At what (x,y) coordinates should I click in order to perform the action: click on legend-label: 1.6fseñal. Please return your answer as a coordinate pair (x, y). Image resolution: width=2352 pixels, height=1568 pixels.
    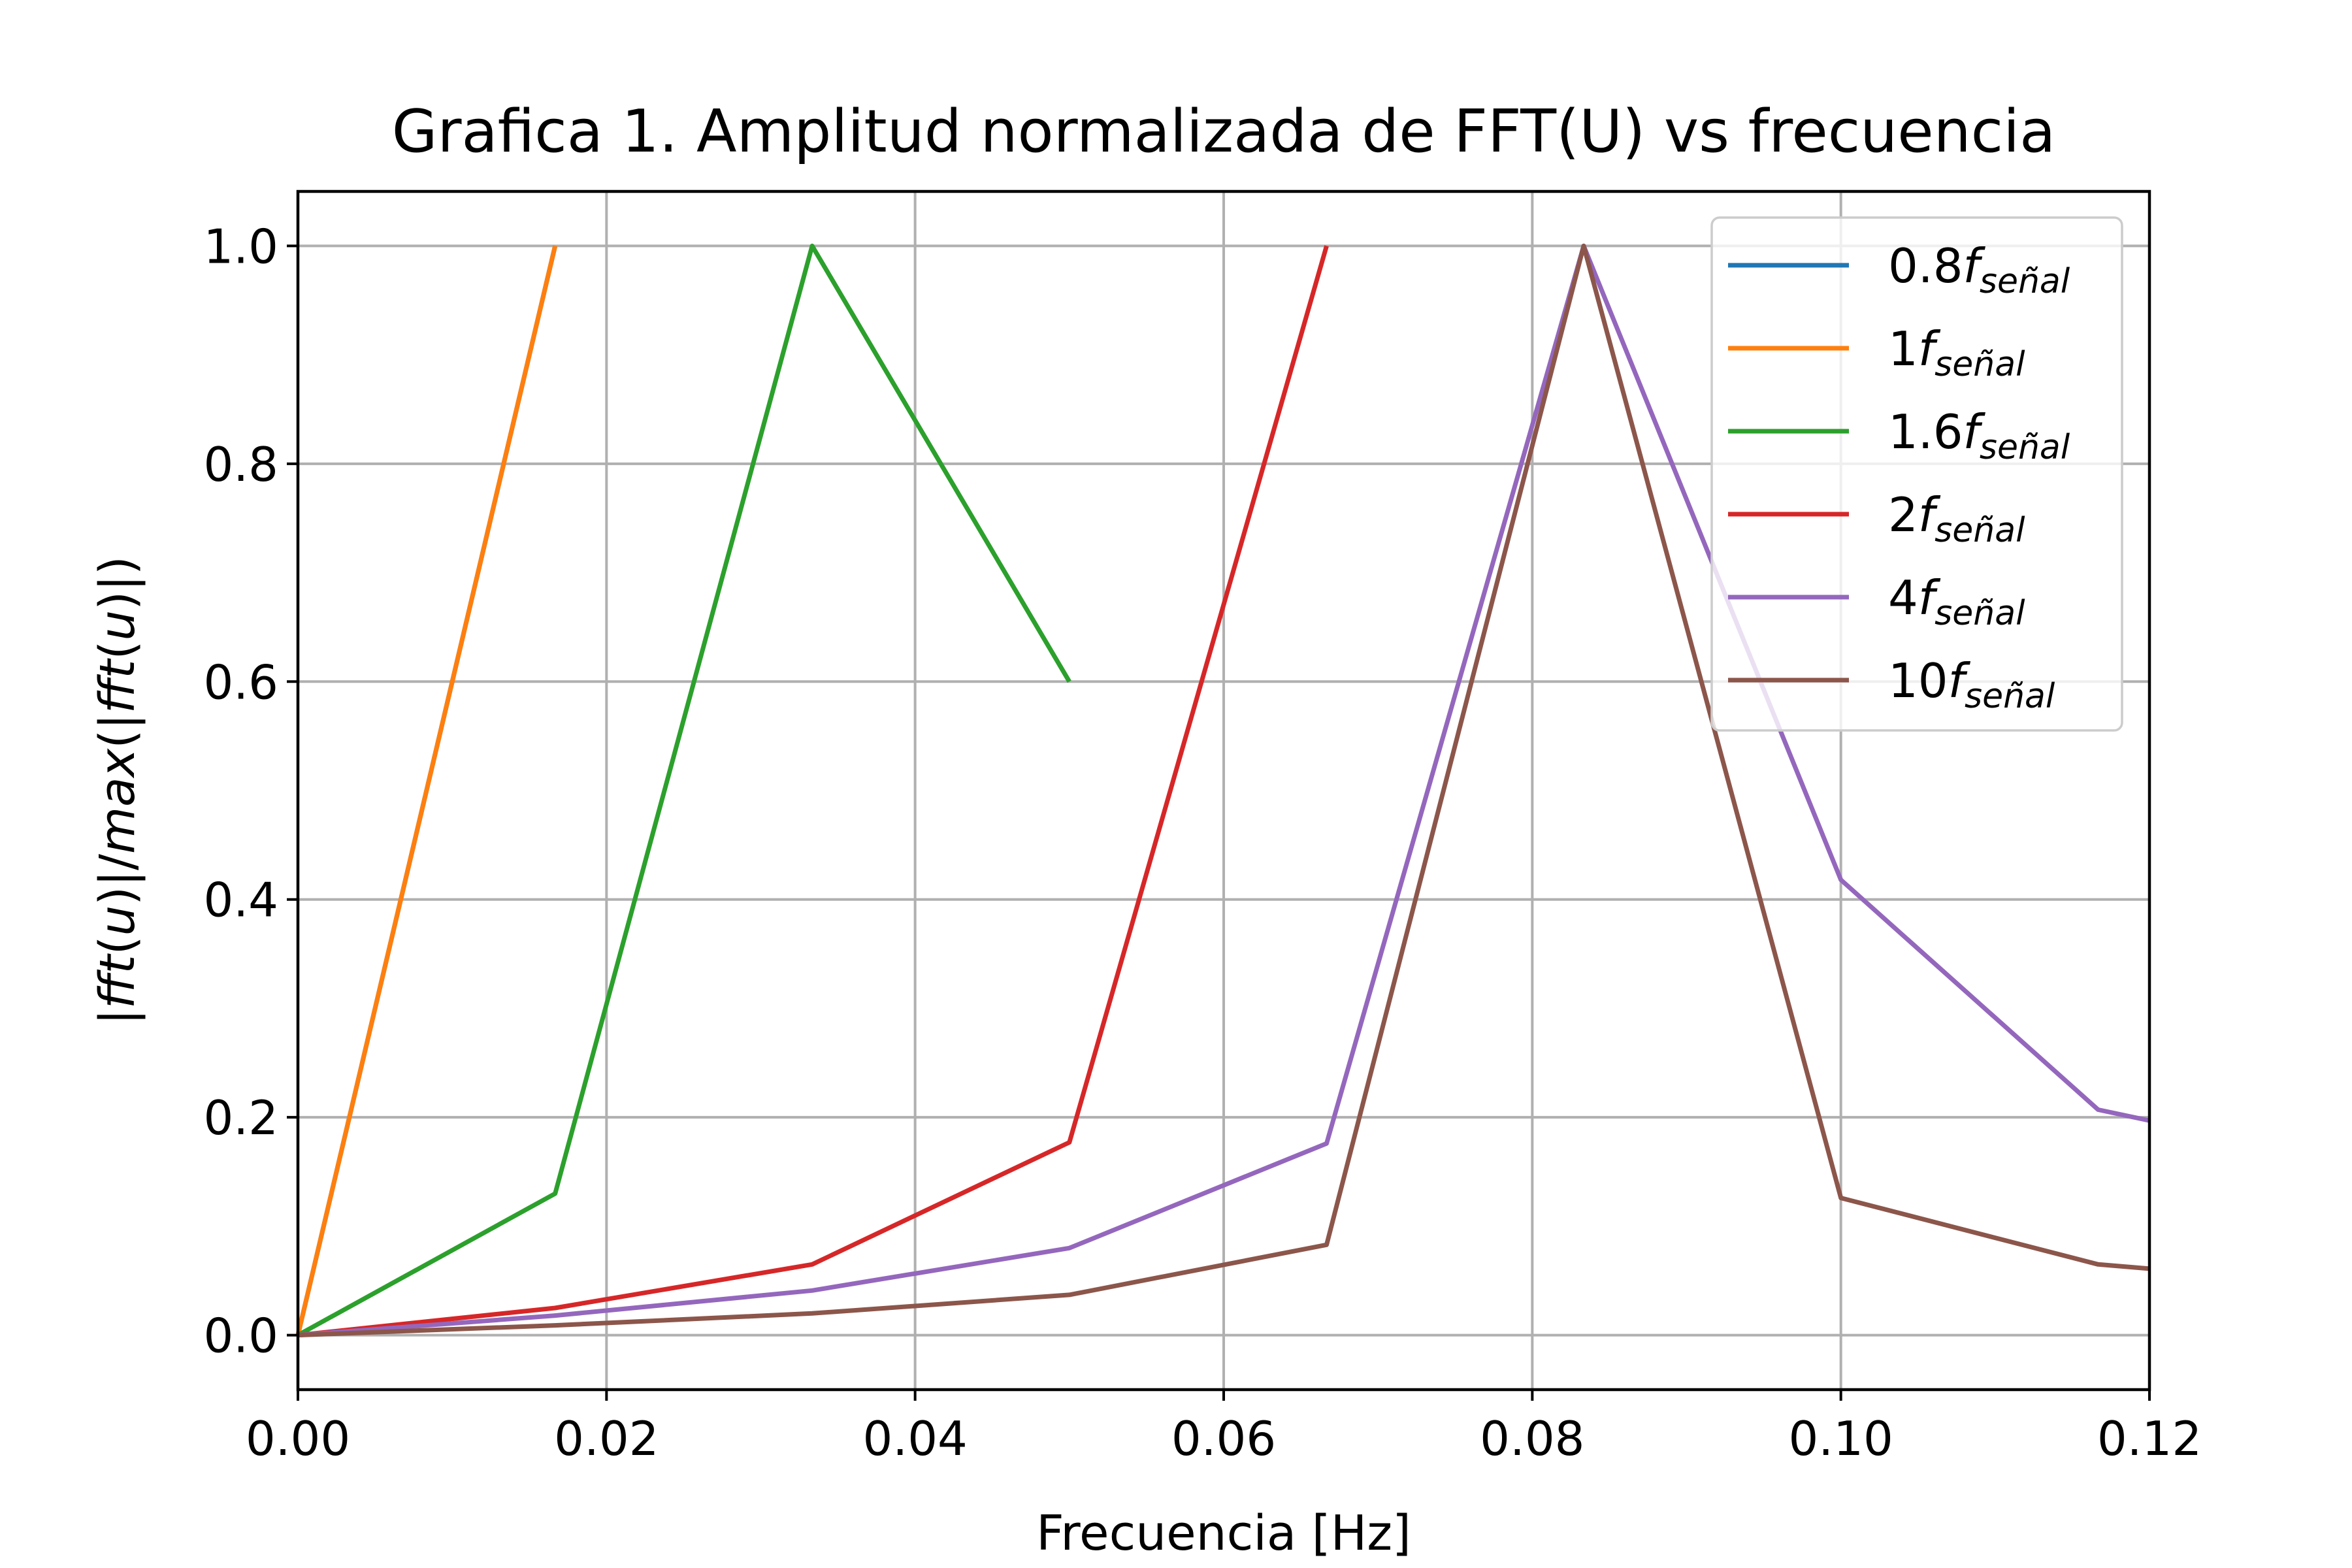
    Looking at the image, I should click on (1979, 435).